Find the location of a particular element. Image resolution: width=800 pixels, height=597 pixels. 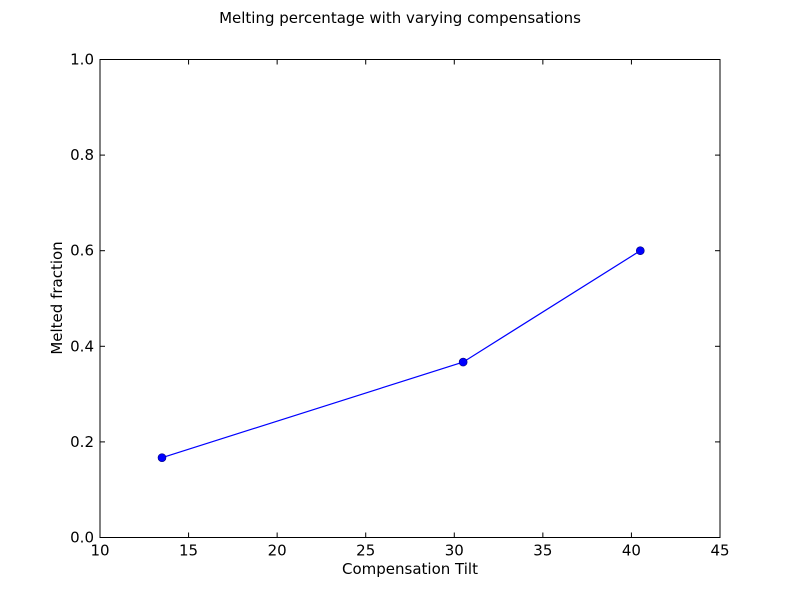

y-tick-label: 0.2 is located at coordinates (82, 442).